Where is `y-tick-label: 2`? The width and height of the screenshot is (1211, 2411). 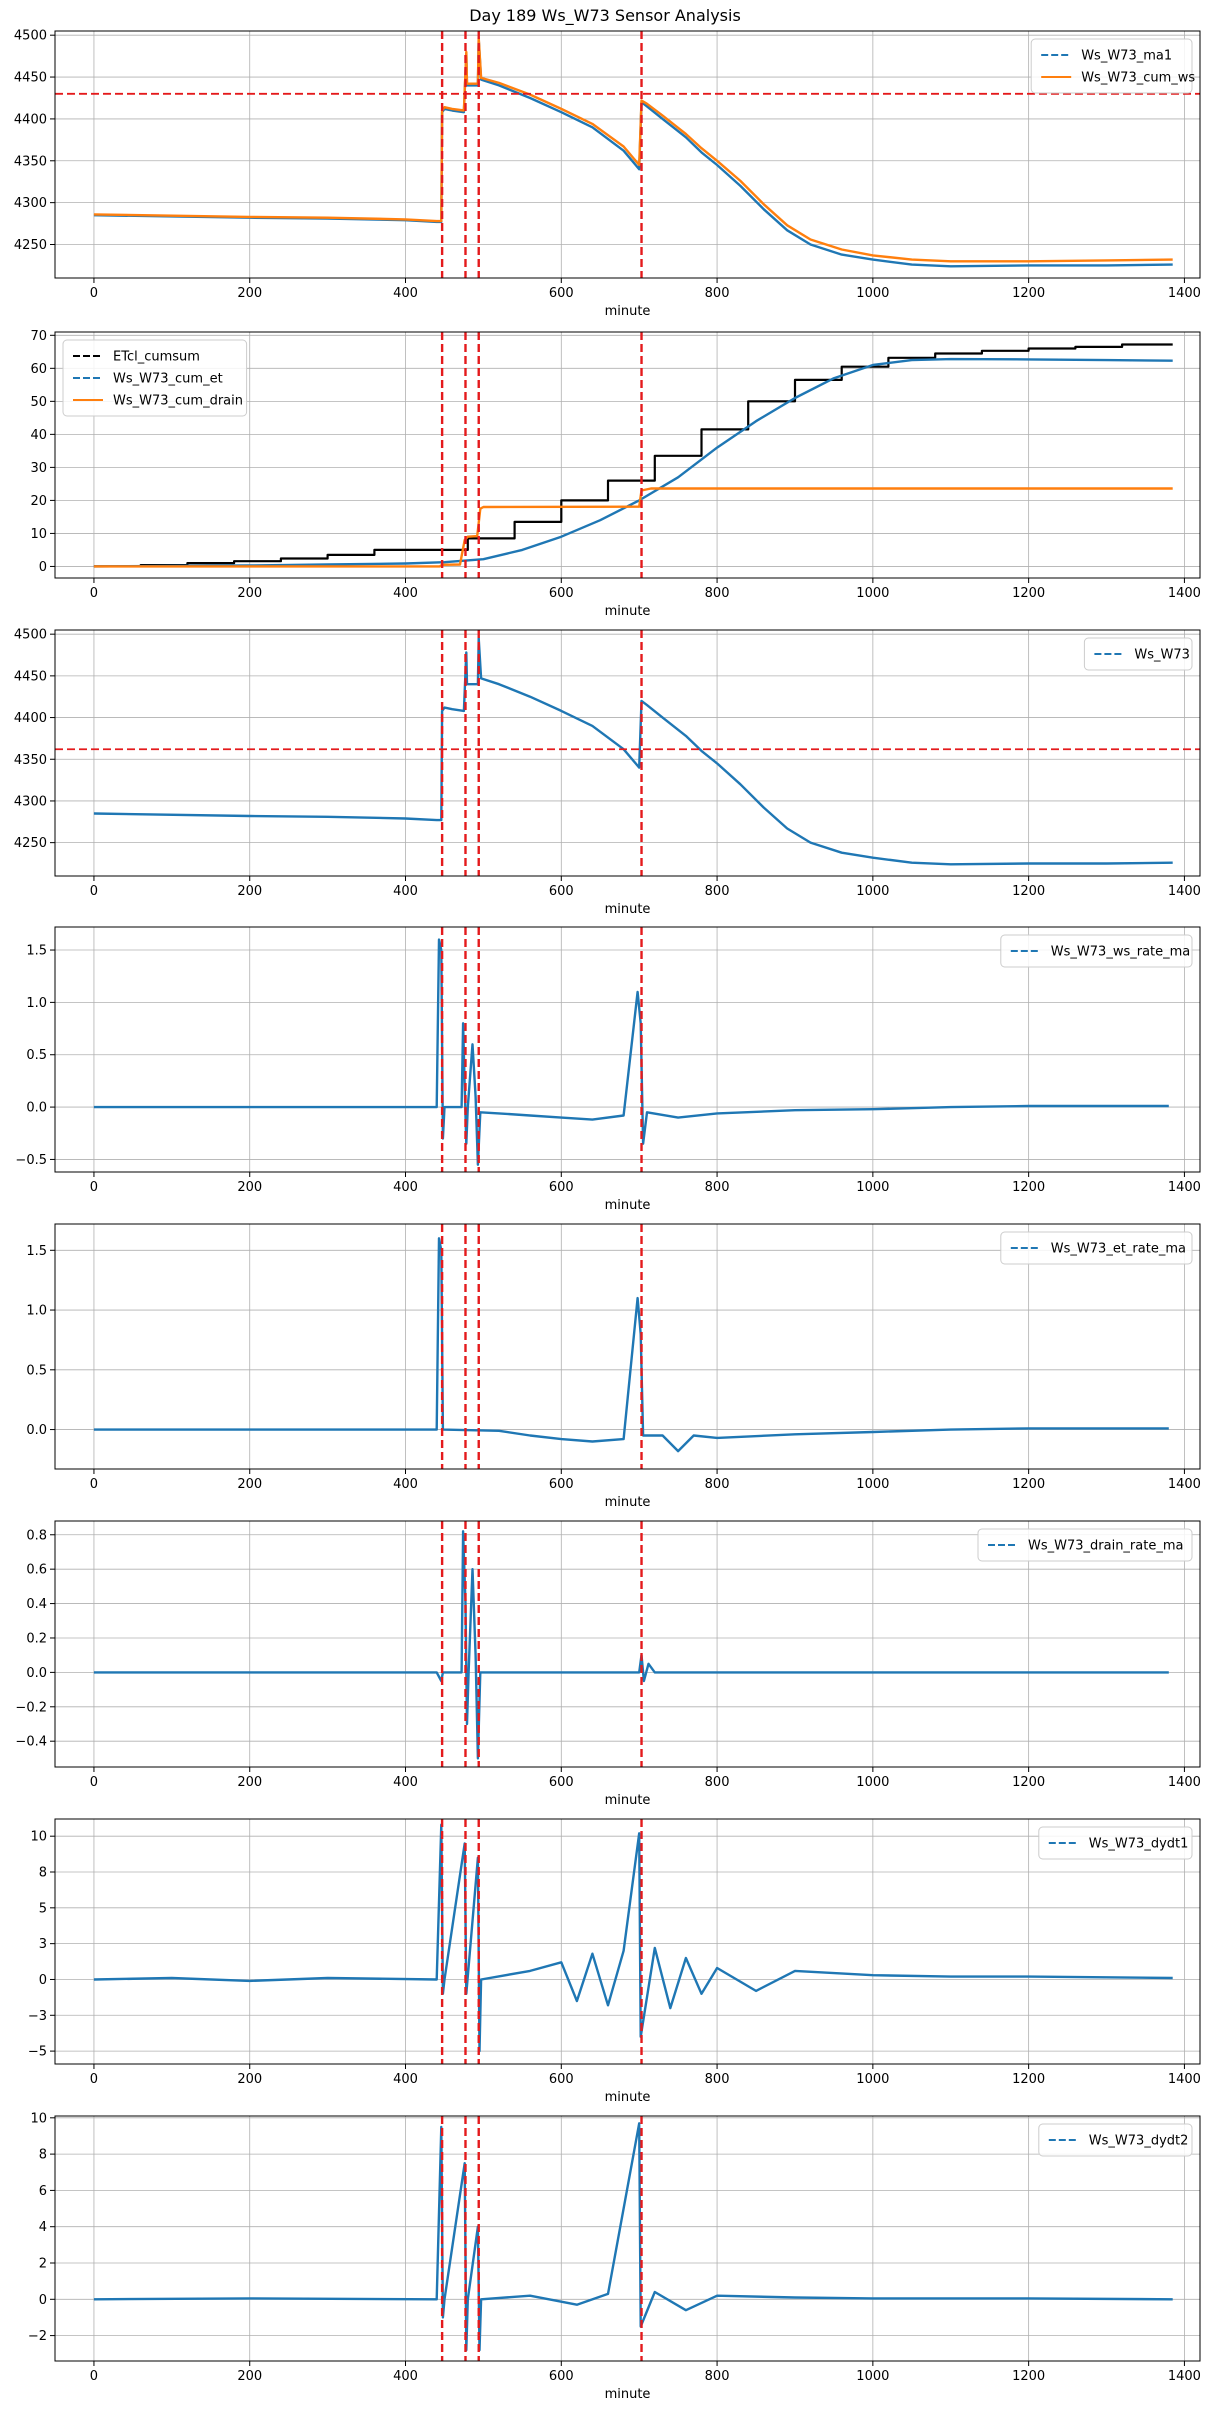 y-tick-label: 2 is located at coordinates (43, 2264).